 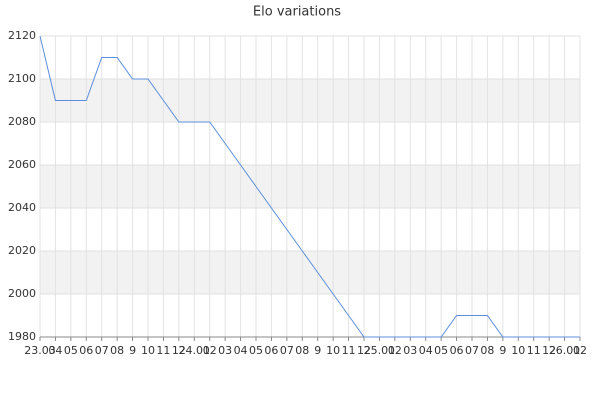 What do you see at coordinates (195, 350) in the screenshot?
I see `x-tick-label: 24.01` at bounding box center [195, 350].